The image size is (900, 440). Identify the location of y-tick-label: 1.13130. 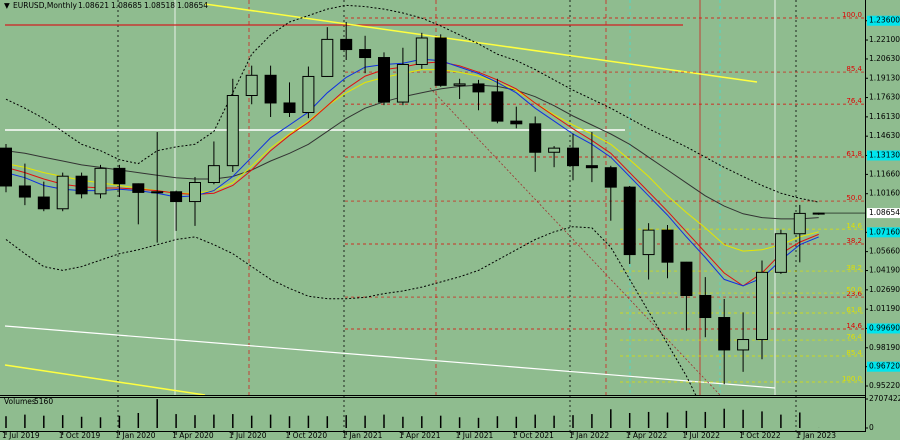
(884, 154).